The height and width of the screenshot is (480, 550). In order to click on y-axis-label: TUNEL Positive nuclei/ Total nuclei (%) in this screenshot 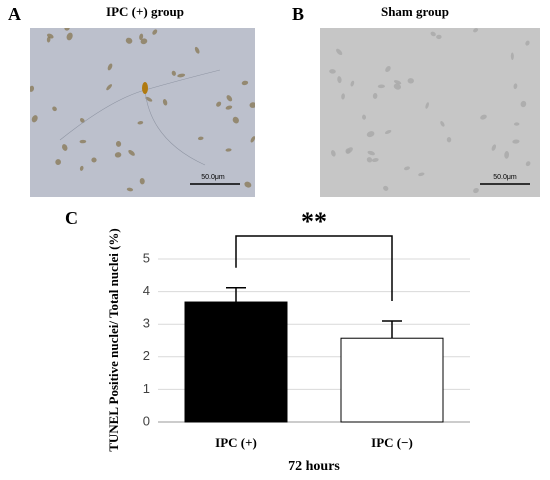, I will do `click(113, 340)`.